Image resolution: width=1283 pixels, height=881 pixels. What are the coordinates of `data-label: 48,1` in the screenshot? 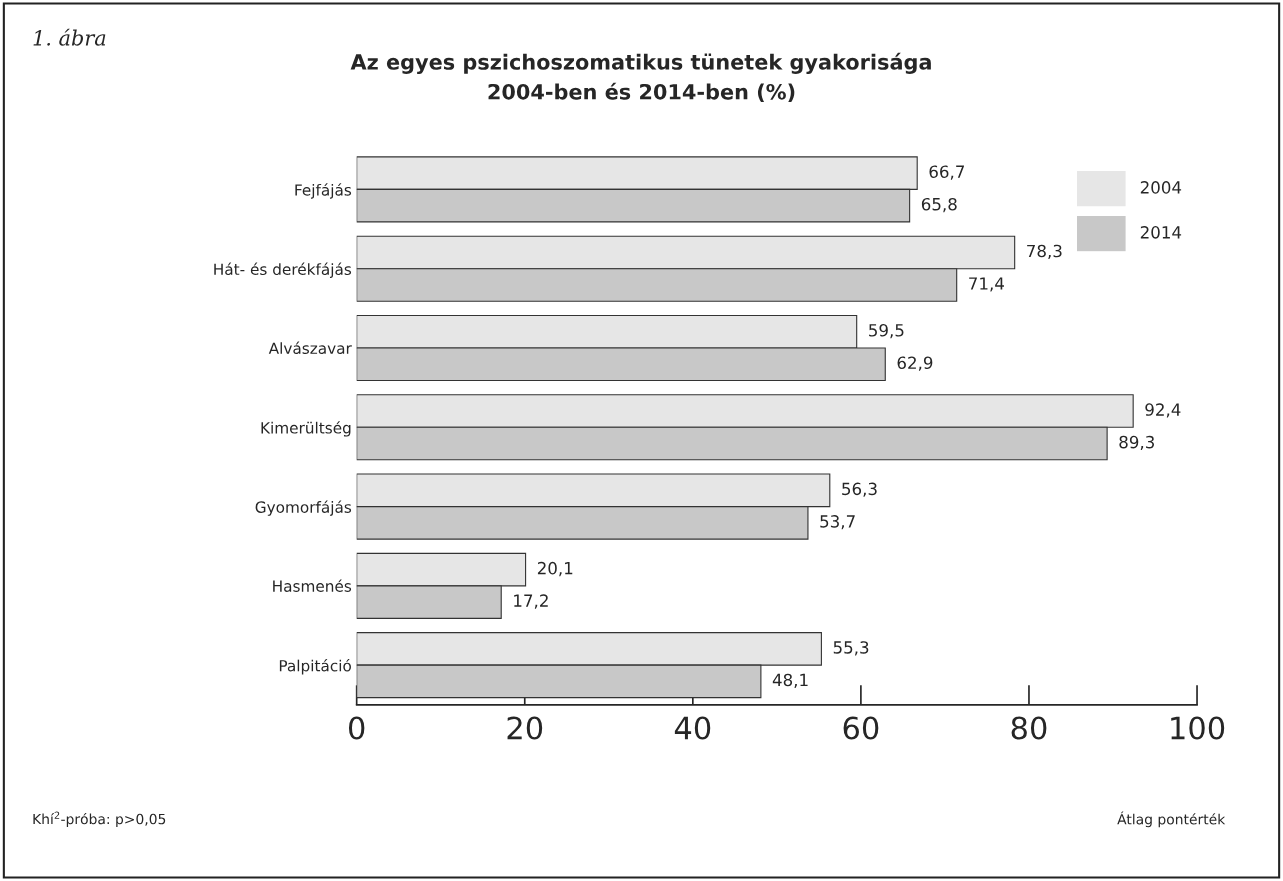 It's located at (790, 680).